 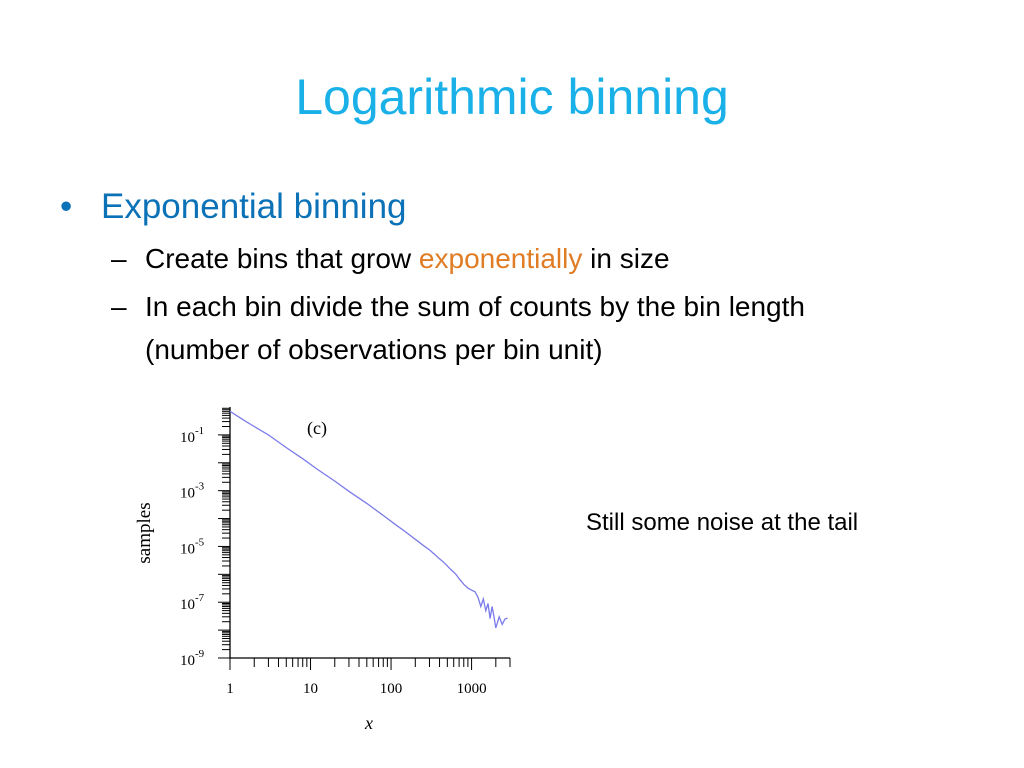 I want to click on y-tick-label: 10⁻⁹, so click(x=192, y=658).